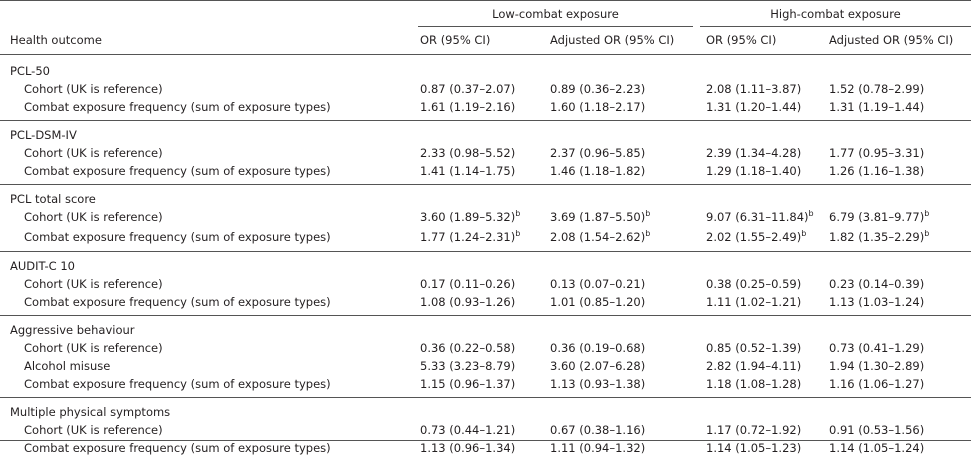 The image size is (971, 456). What do you see at coordinates (877, 107) in the screenshot?
I see `cell: 1.31 (1.19–1.44)` at bounding box center [877, 107].